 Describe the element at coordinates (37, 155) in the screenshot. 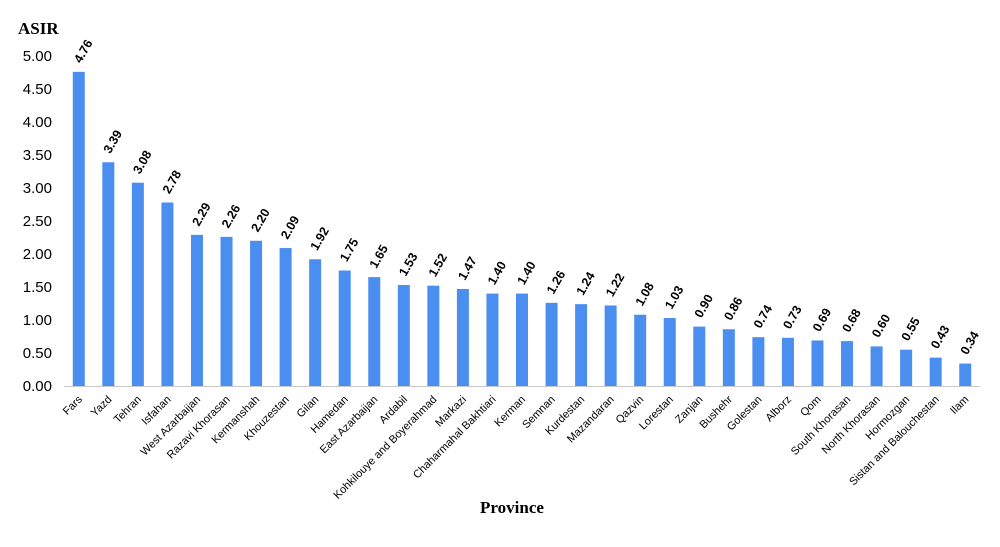

I see `y-tick-label: 3.50` at that location.